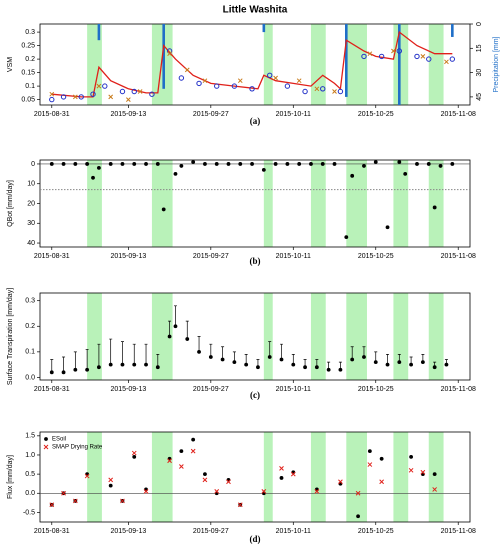  I want to click on legend-swatch, so click(46, 447).